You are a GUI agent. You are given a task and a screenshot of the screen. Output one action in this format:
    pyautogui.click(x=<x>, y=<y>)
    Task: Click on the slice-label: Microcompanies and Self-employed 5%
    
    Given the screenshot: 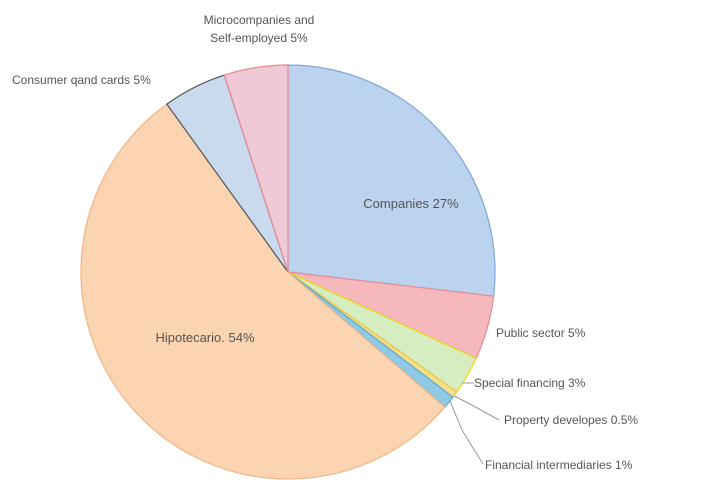 What is the action you would take?
    pyautogui.click(x=259, y=29)
    